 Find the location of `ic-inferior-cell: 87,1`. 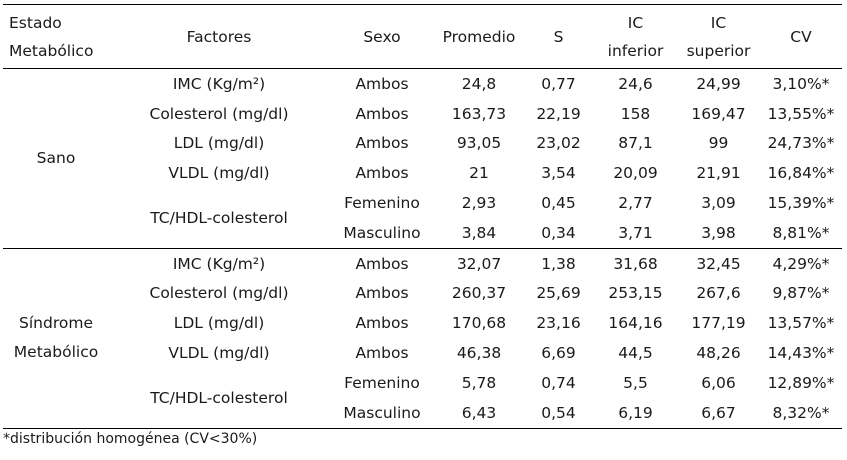

ic-inferior-cell: 87,1 is located at coordinates (635, 143).